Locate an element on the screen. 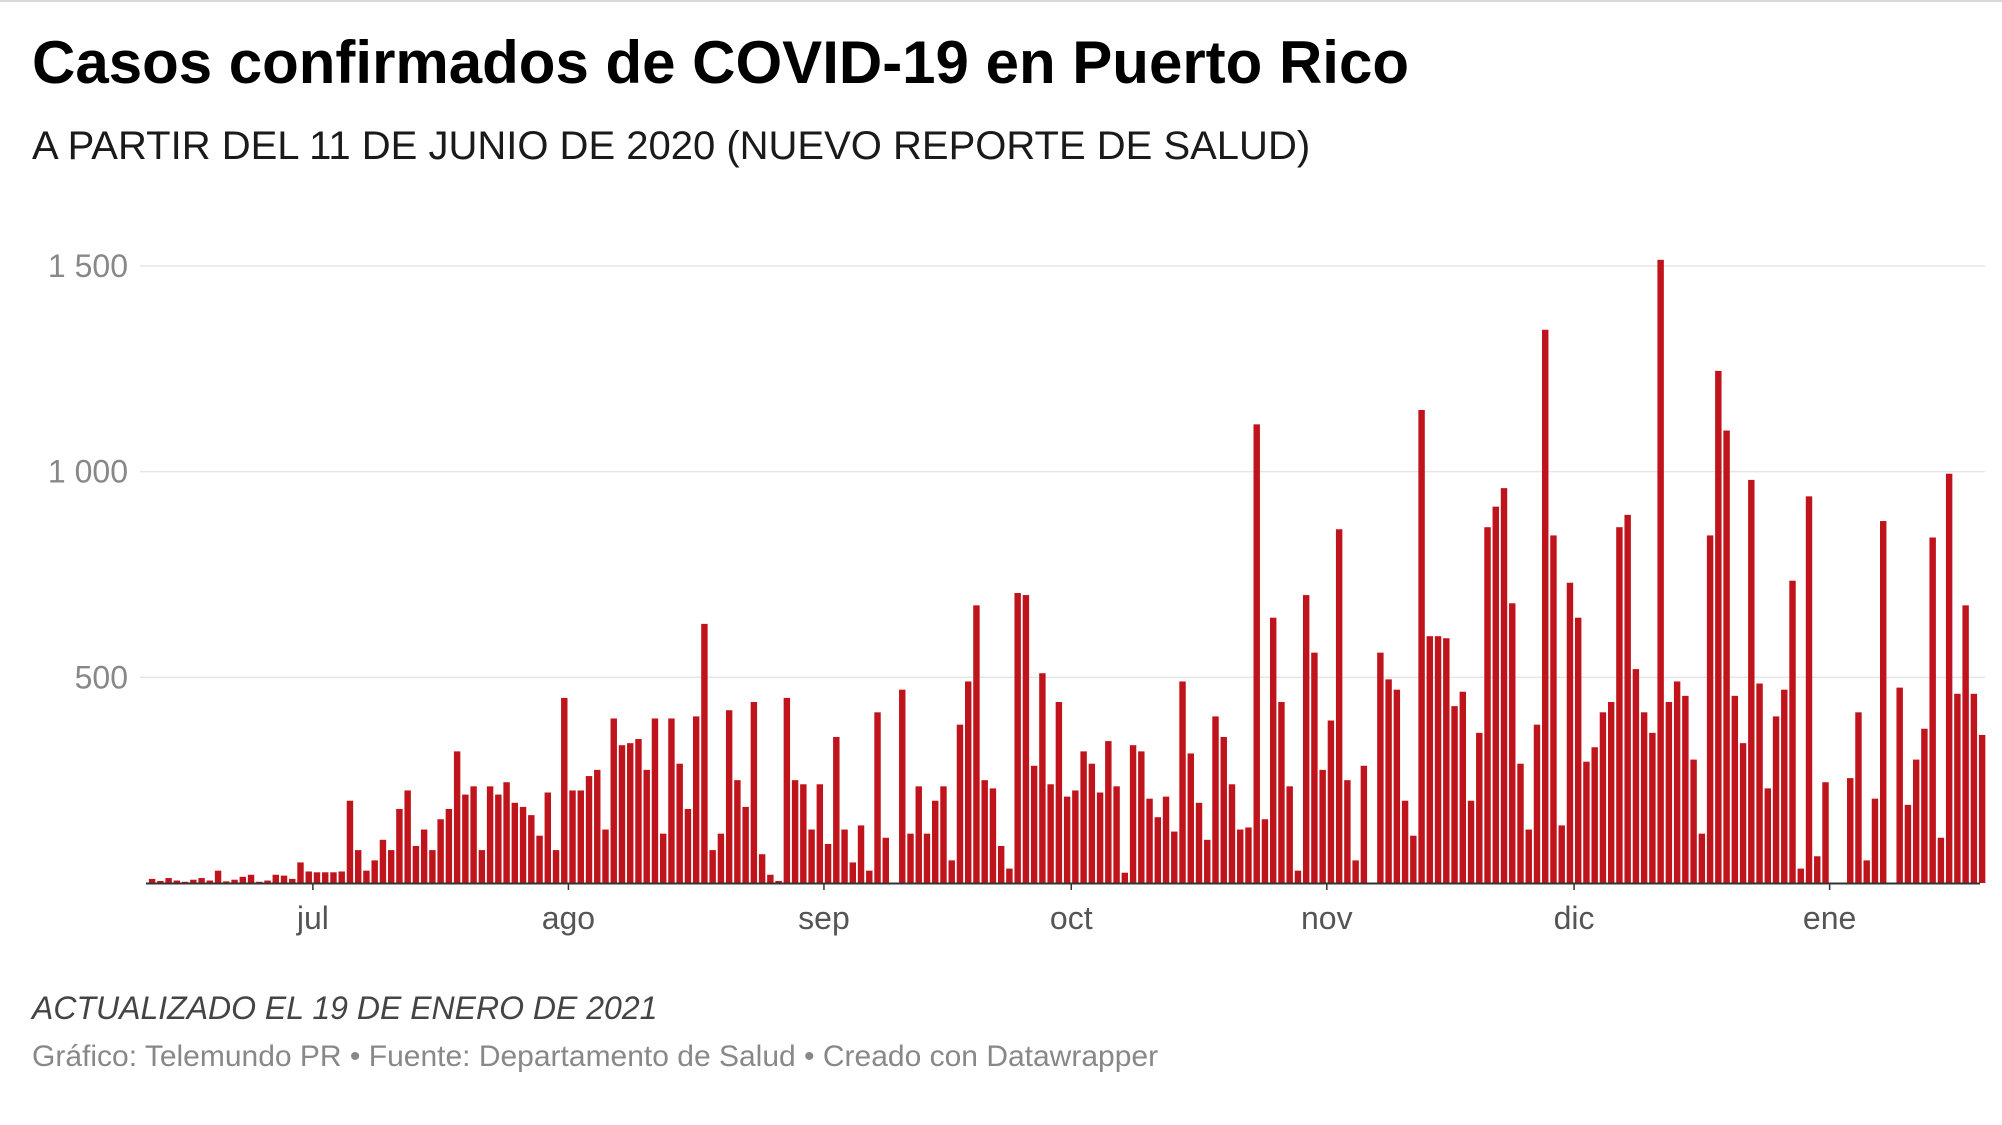 This screenshot has height=1125, width=2002. x-tick-label: dic is located at coordinates (1574, 918).